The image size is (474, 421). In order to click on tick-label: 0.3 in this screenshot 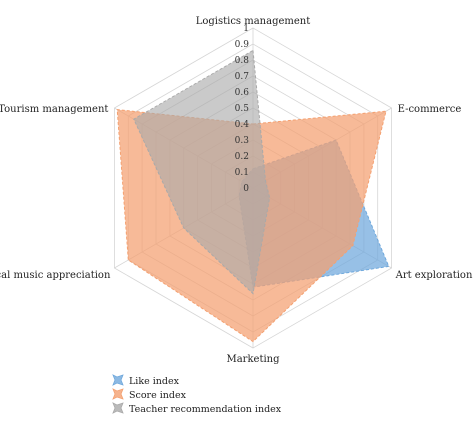, I will do `click(242, 141)`.